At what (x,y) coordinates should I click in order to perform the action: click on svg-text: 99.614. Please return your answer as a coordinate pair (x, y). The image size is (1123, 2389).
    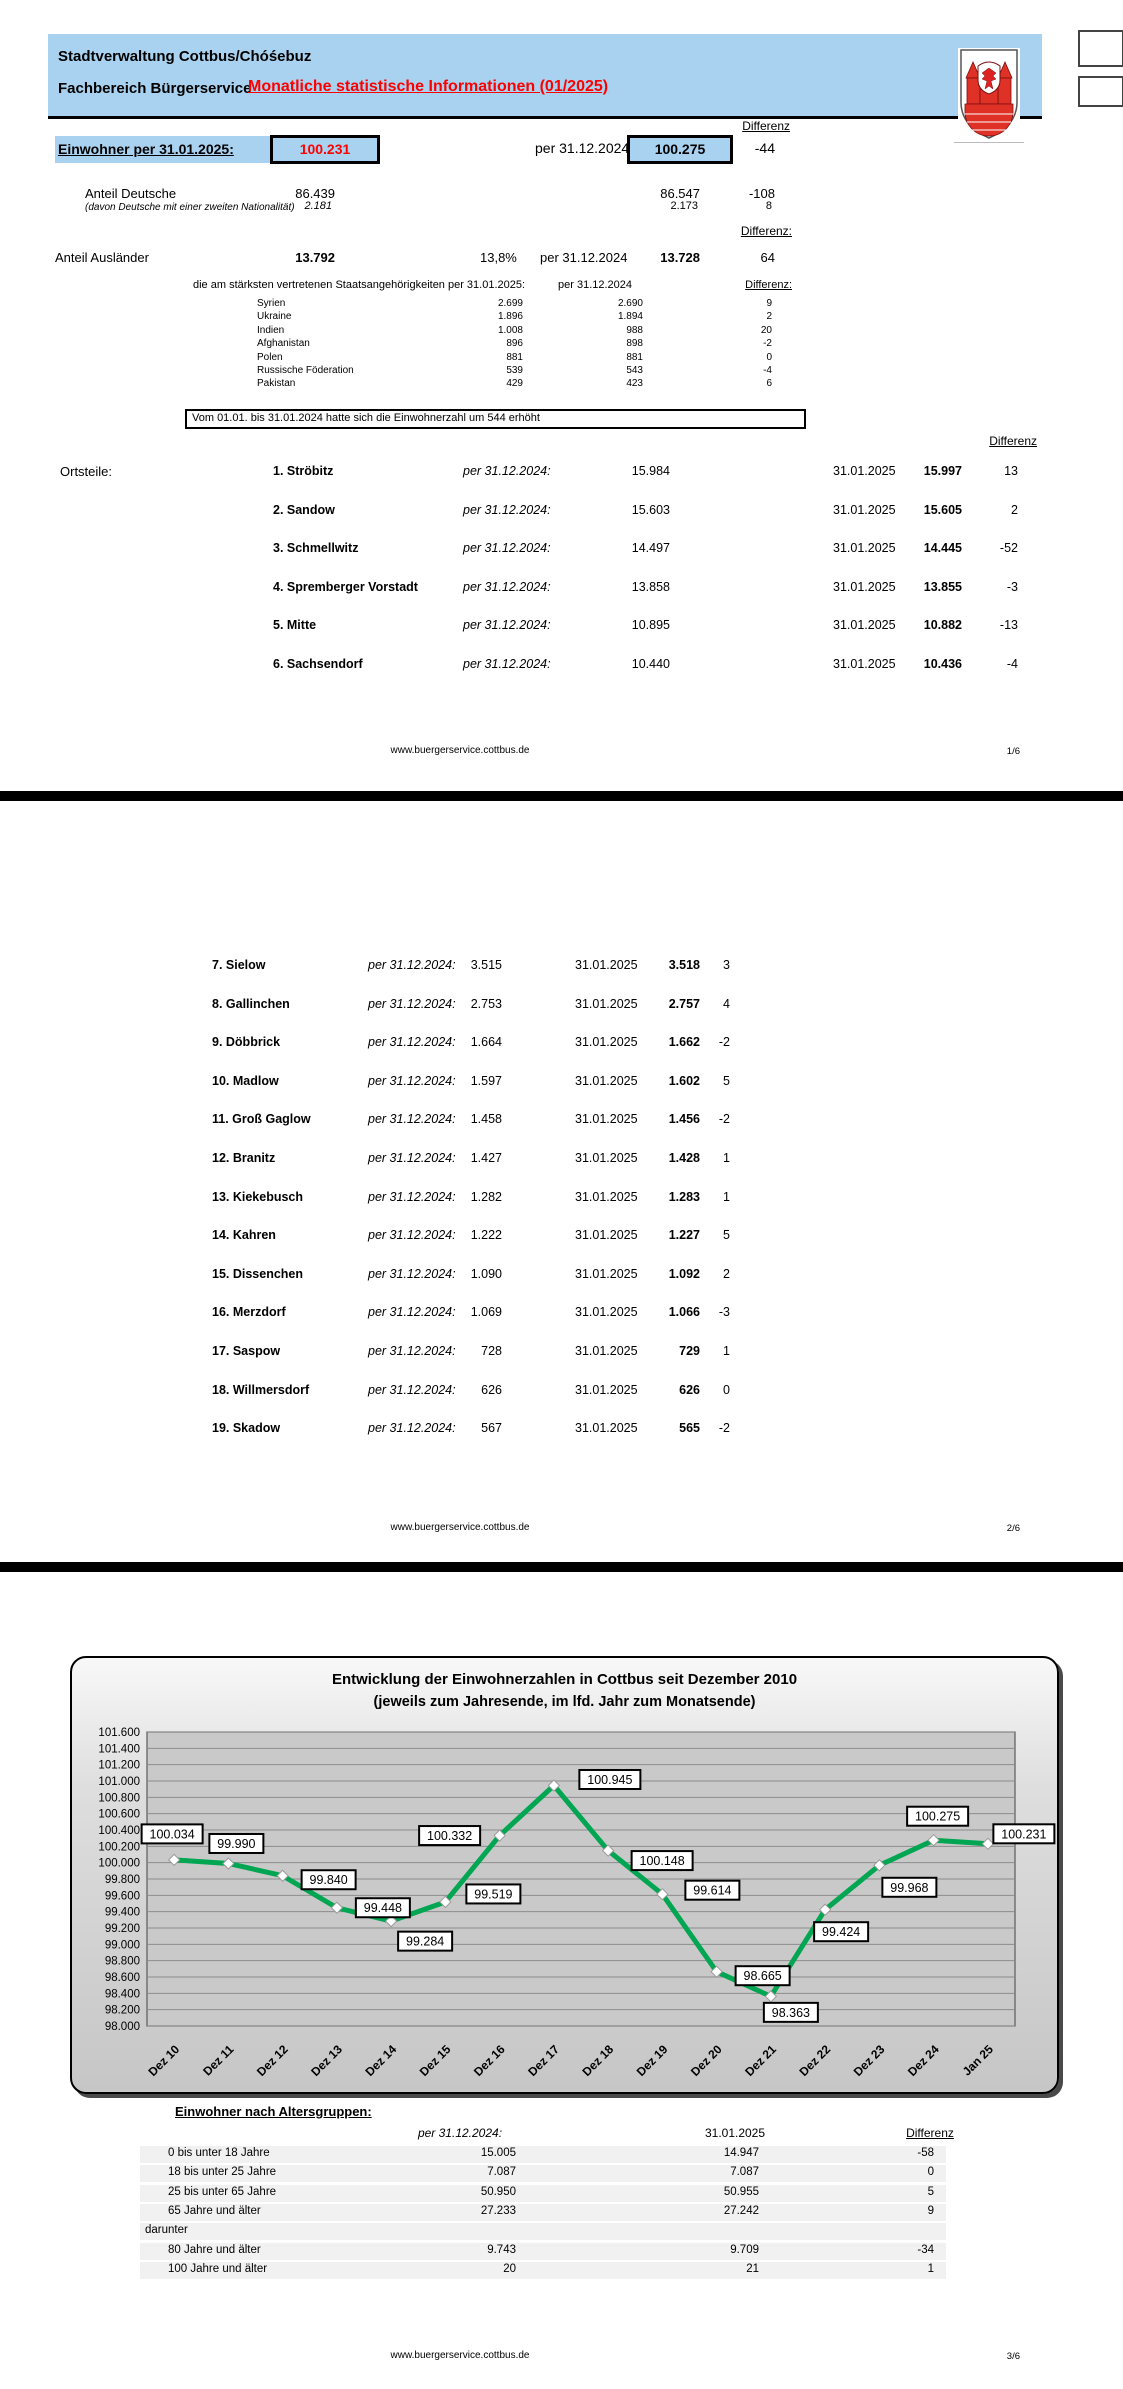
    Looking at the image, I should click on (712, 1891).